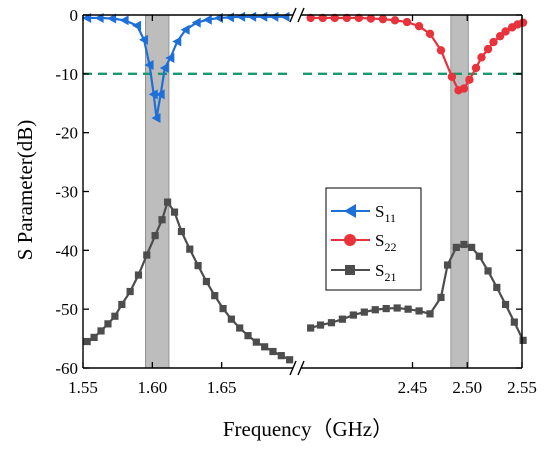 The height and width of the screenshot is (452, 550). I want to click on legend-marker-s11, so click(350, 211).